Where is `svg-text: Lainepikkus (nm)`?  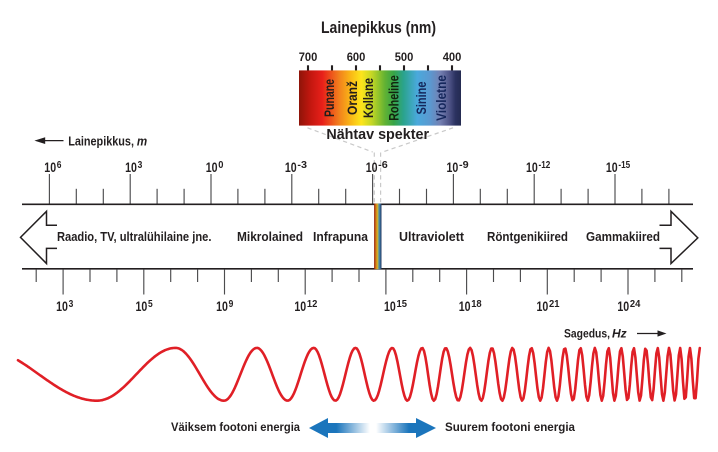
svg-text: Lainepikkus (nm) is located at coordinates (378, 27).